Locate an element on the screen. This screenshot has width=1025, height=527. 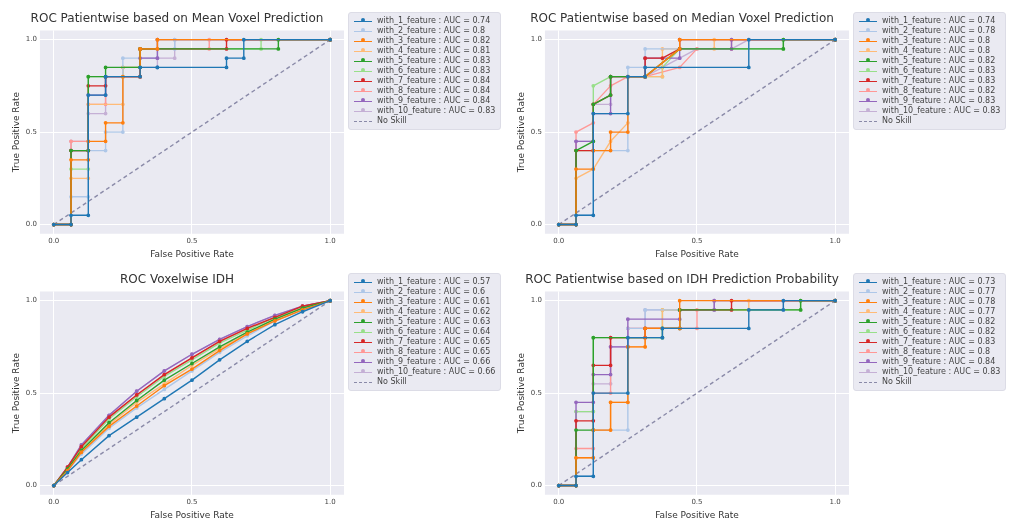
legend-label: with_5_feature : AUC = 0.63 is located at coordinates (434, 322).